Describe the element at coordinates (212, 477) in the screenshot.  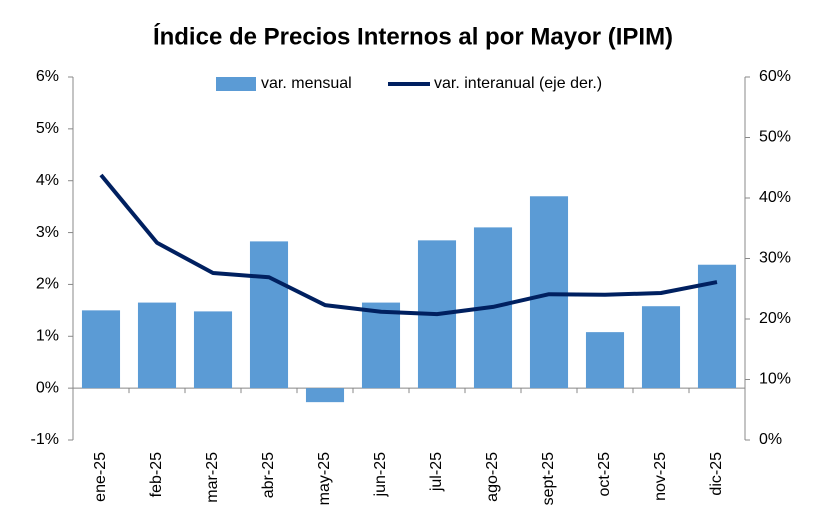
I see `x-tick-label: mar-25` at that location.